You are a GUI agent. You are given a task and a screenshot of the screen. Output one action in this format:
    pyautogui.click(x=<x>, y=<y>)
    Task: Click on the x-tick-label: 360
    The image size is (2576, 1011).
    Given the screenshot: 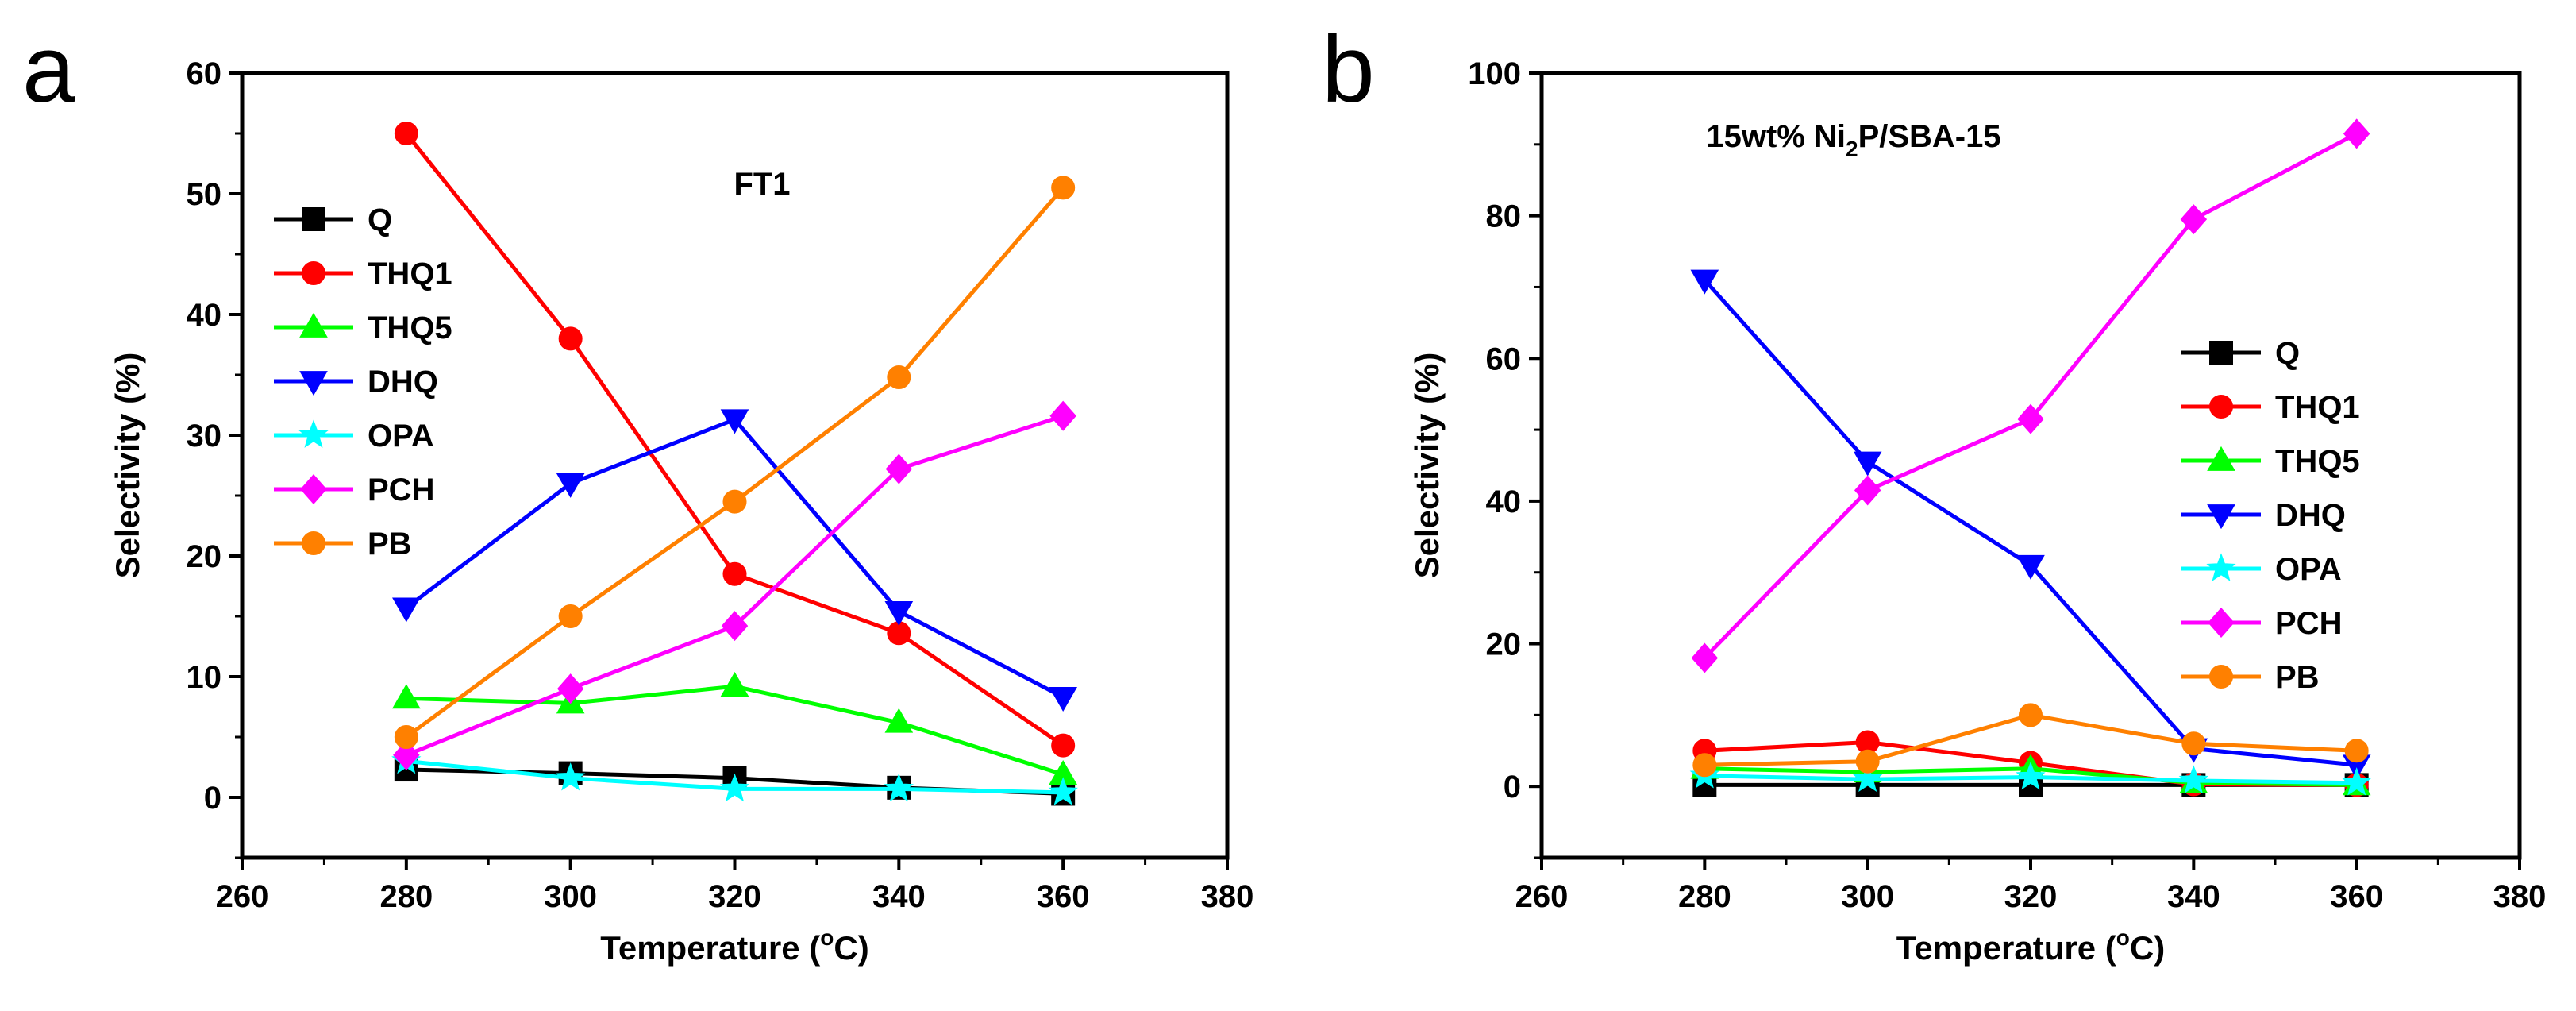 What is the action you would take?
    pyautogui.click(x=2356, y=896)
    